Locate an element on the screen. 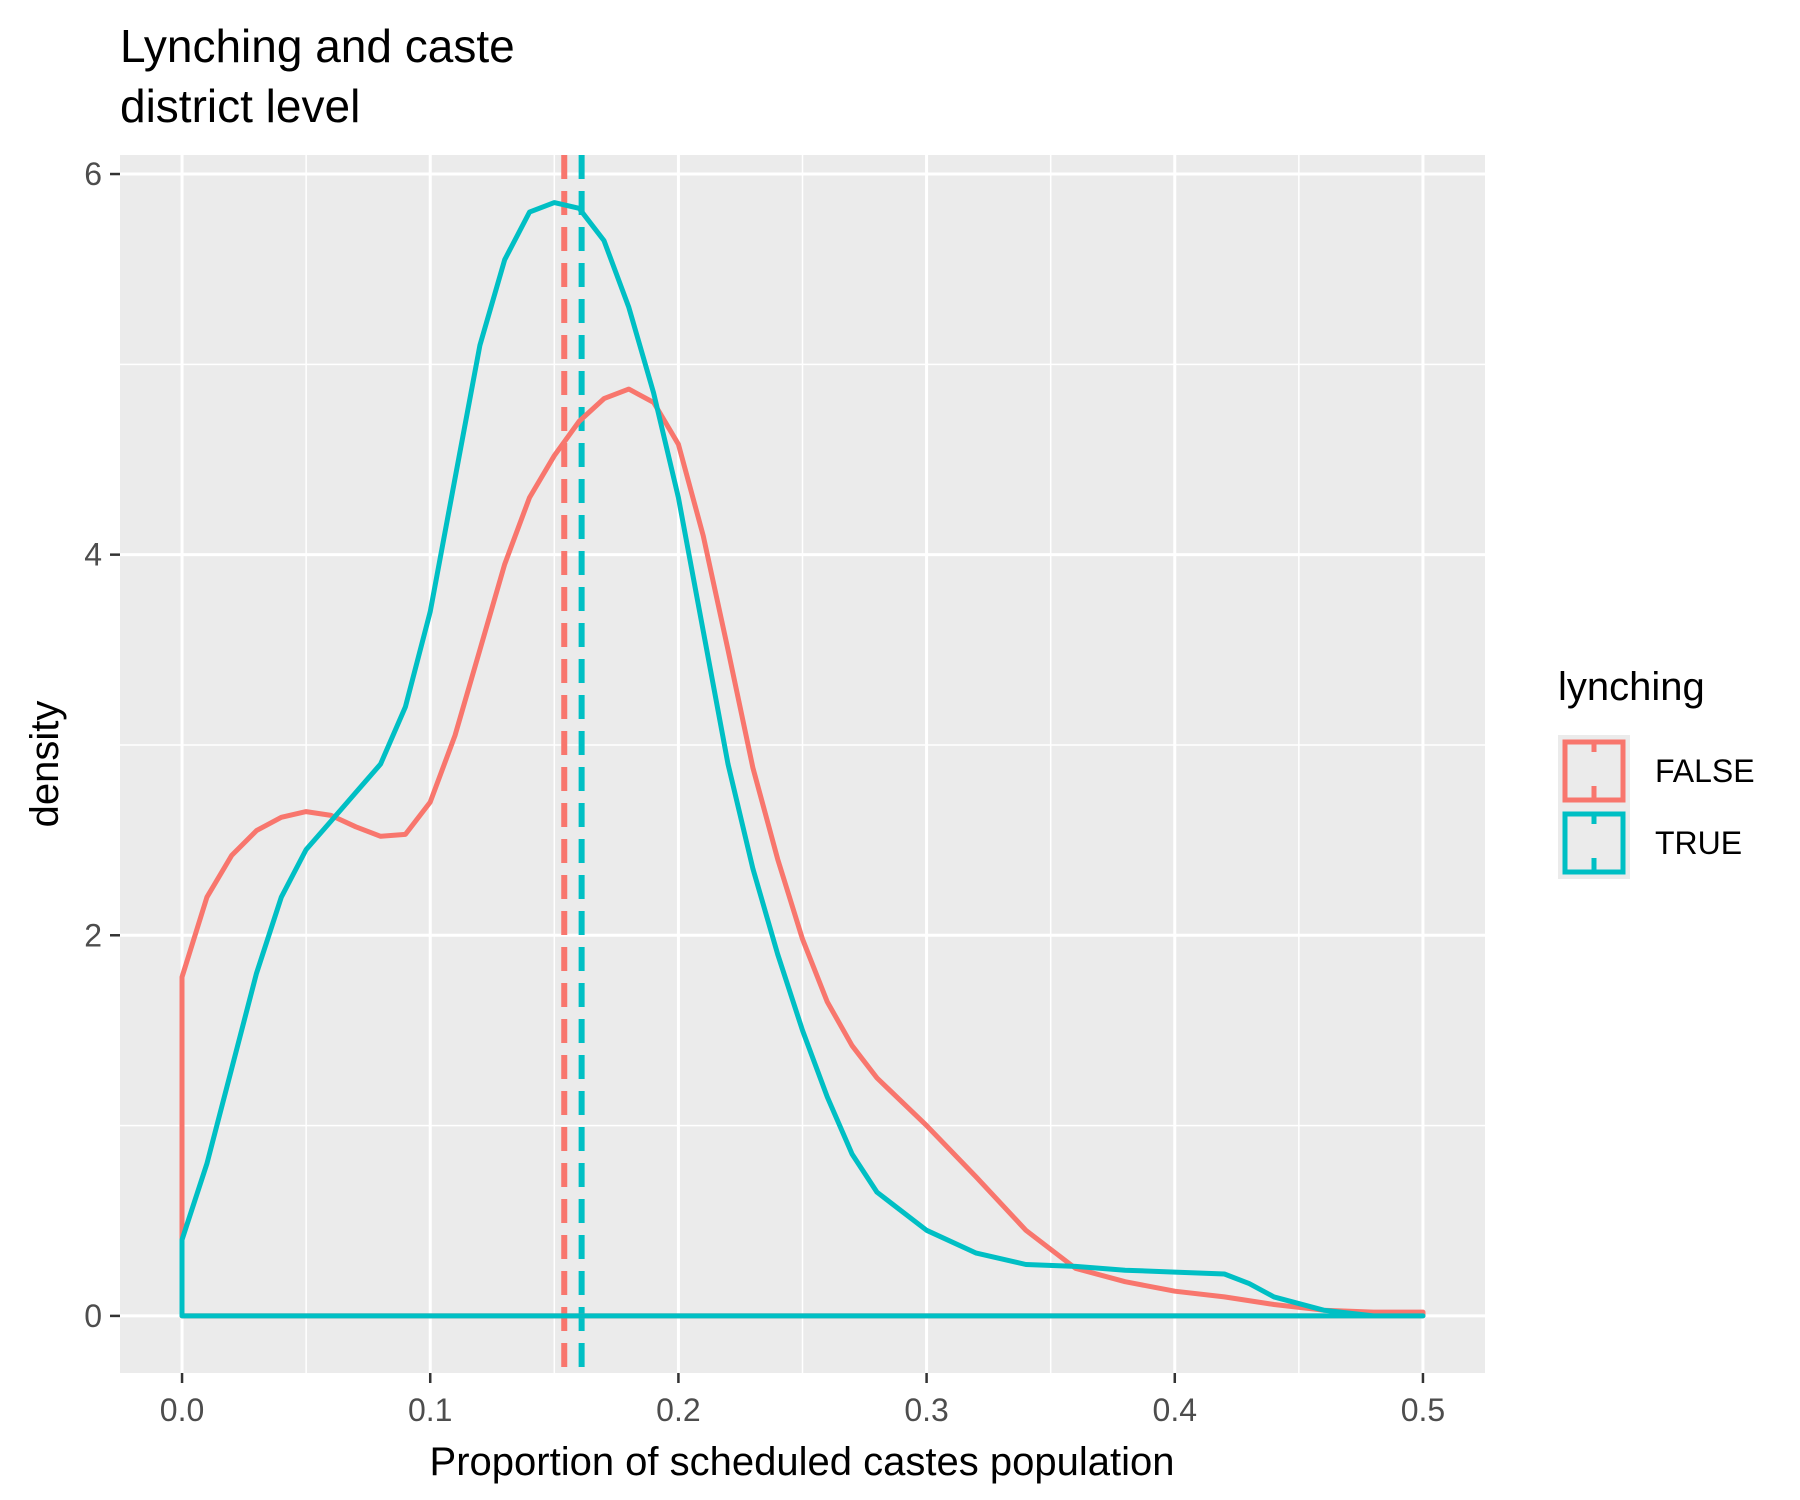 Image resolution: width=1800 pixels, height=1500 pixels. y-tick-label: 0 is located at coordinates (93, 1316).